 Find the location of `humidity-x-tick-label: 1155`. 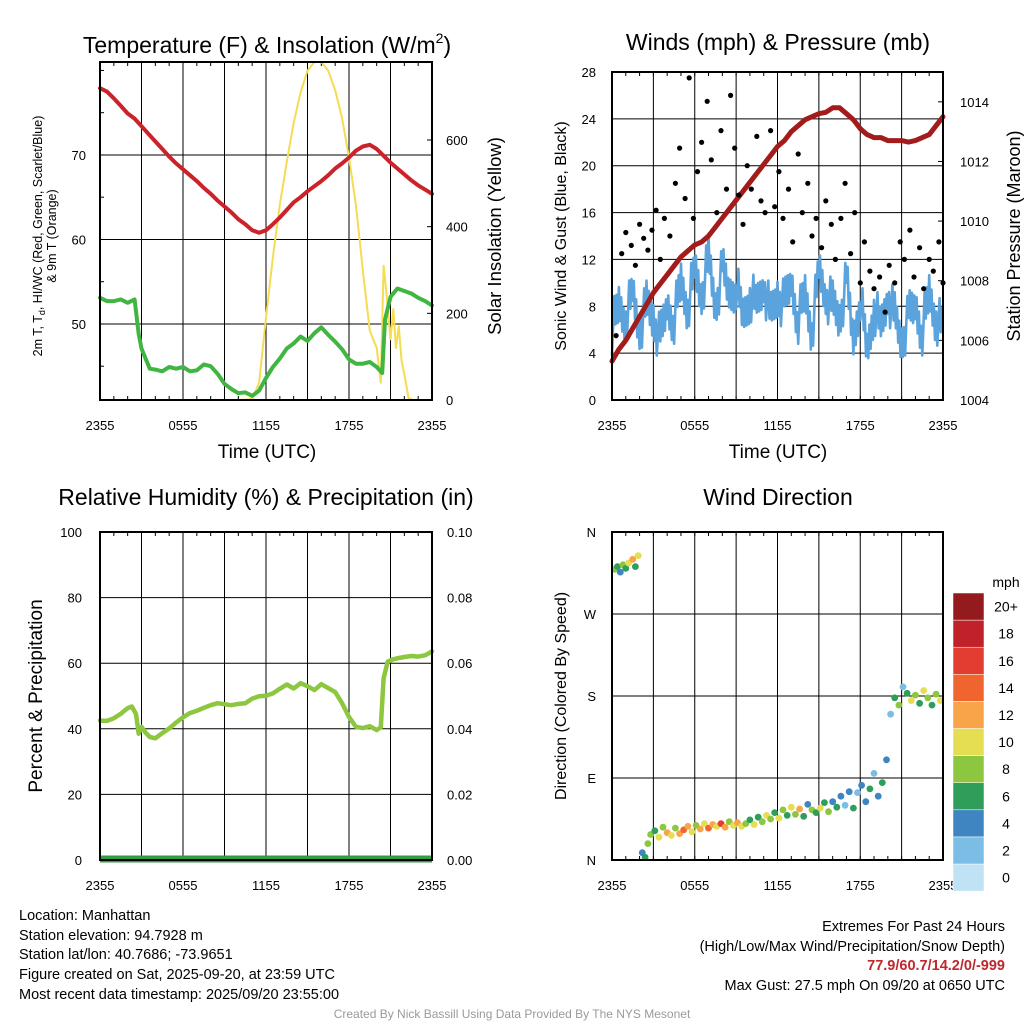

humidity-x-tick-label: 1155 is located at coordinates (266, 885).